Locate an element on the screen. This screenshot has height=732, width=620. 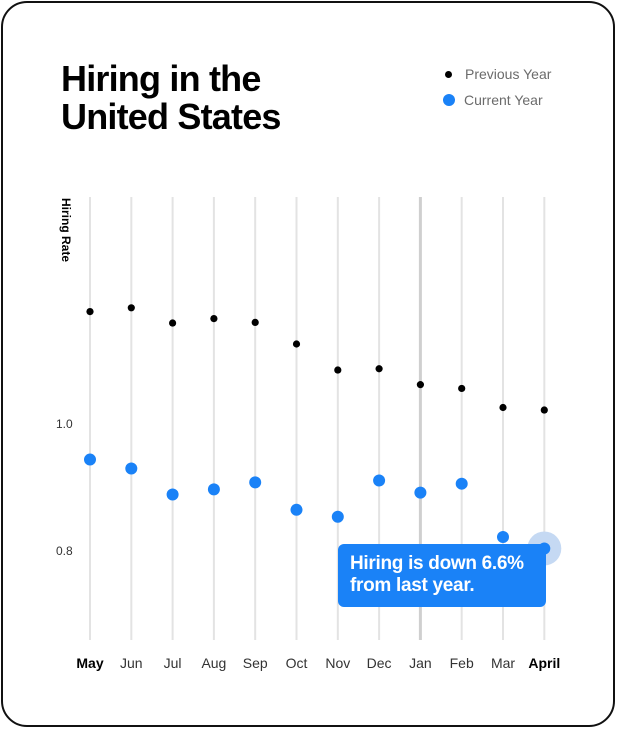
point-previous-nov is located at coordinates (338, 370).